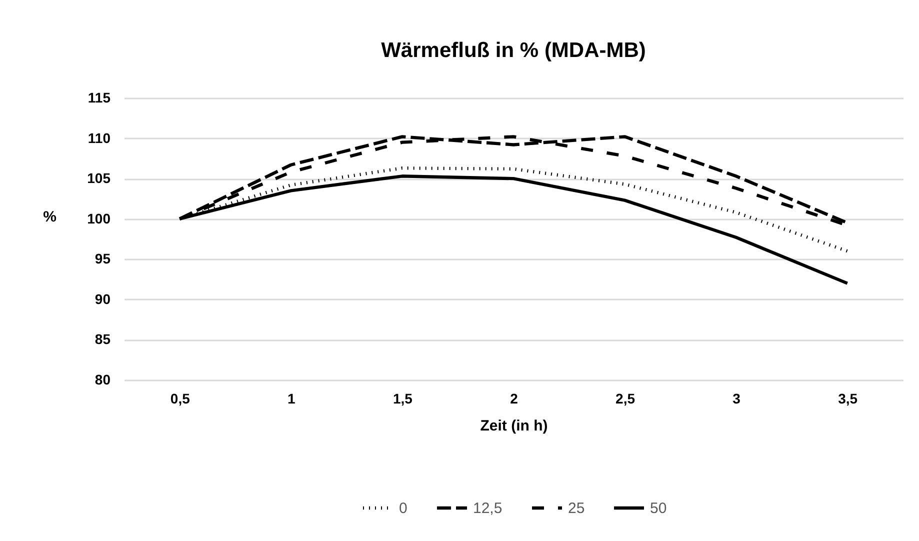 The width and height of the screenshot is (919, 541). I want to click on x-tick-label: 2,5, so click(626, 398).